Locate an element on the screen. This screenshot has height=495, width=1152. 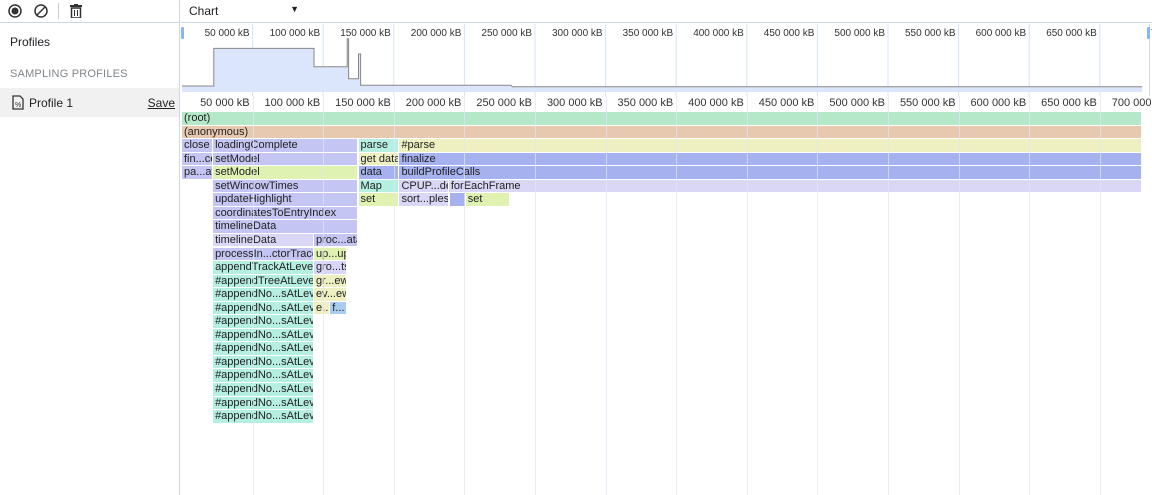
flame-tick-label: 700 000 kB is located at coordinates (1131, 103).